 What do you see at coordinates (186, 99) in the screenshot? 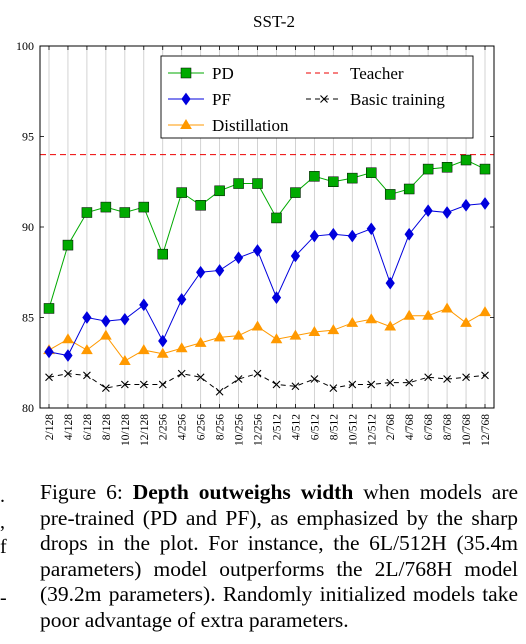
I see `legend-marker-pf` at bounding box center [186, 99].